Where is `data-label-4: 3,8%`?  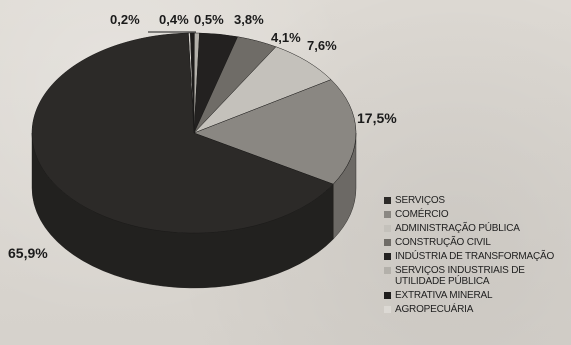
data-label-4: 3,8% is located at coordinates (249, 19).